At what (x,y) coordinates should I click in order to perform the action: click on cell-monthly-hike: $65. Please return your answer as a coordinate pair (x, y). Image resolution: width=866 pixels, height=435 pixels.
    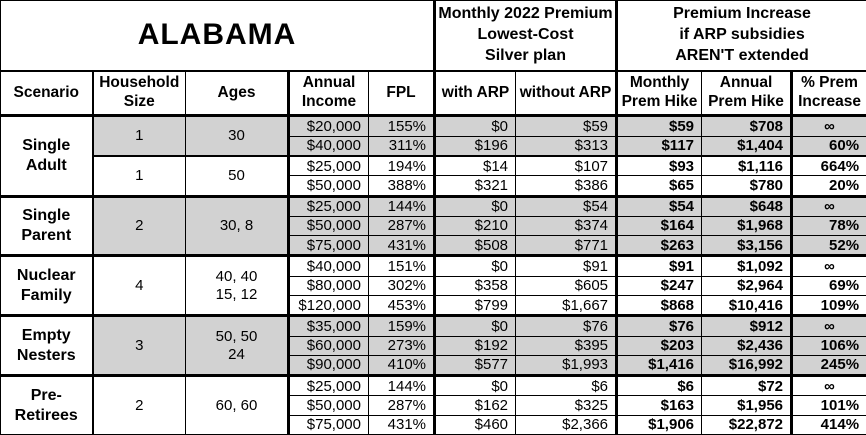
    Looking at the image, I should click on (659, 186).